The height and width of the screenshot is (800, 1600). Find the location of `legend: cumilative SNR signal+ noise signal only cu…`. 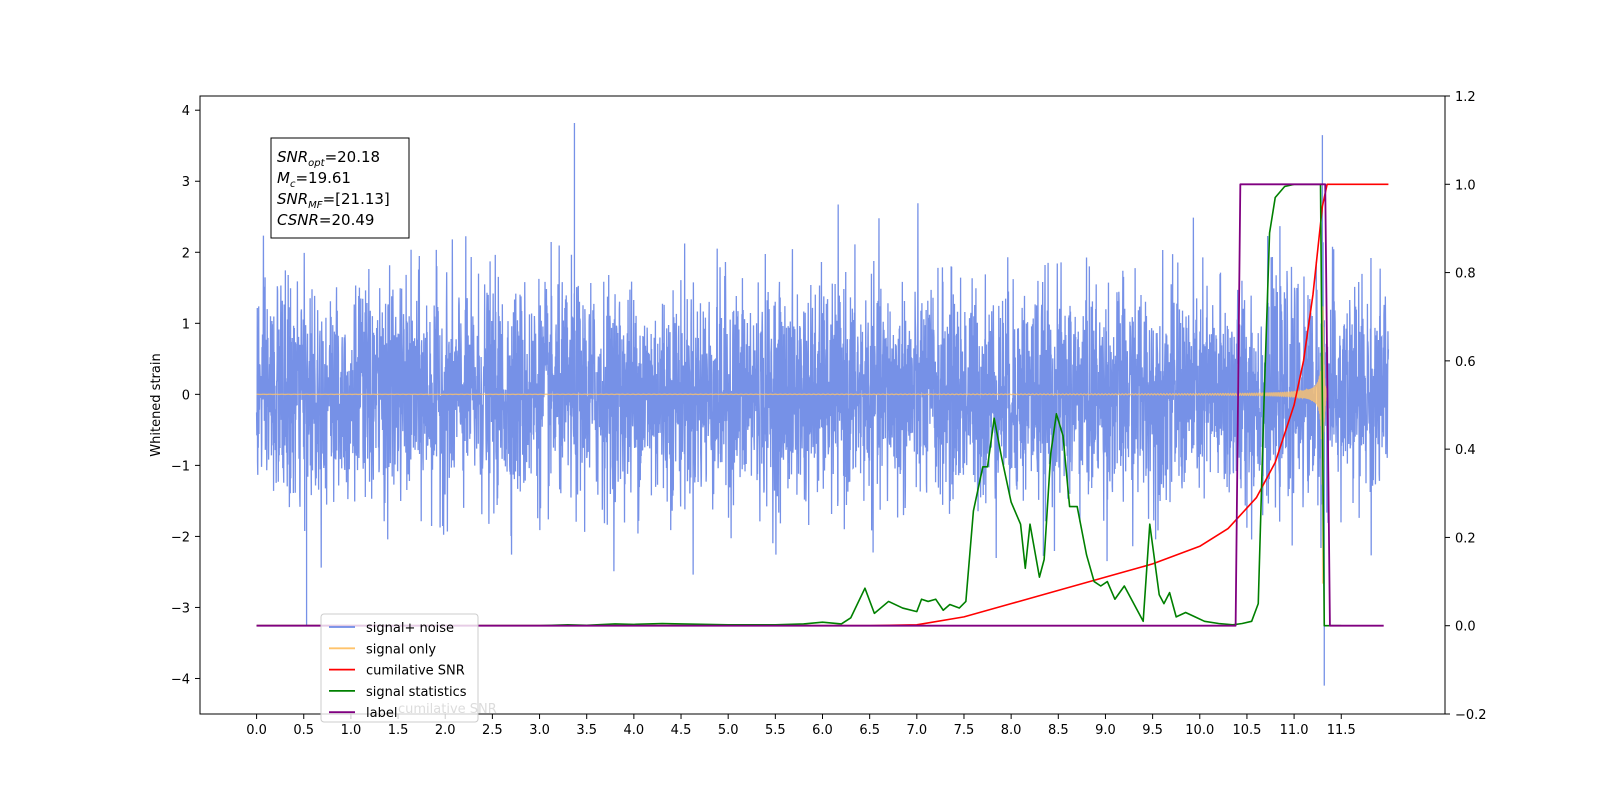

legend: cumilative SNR signal+ noise signal only cu… is located at coordinates (408, 668).